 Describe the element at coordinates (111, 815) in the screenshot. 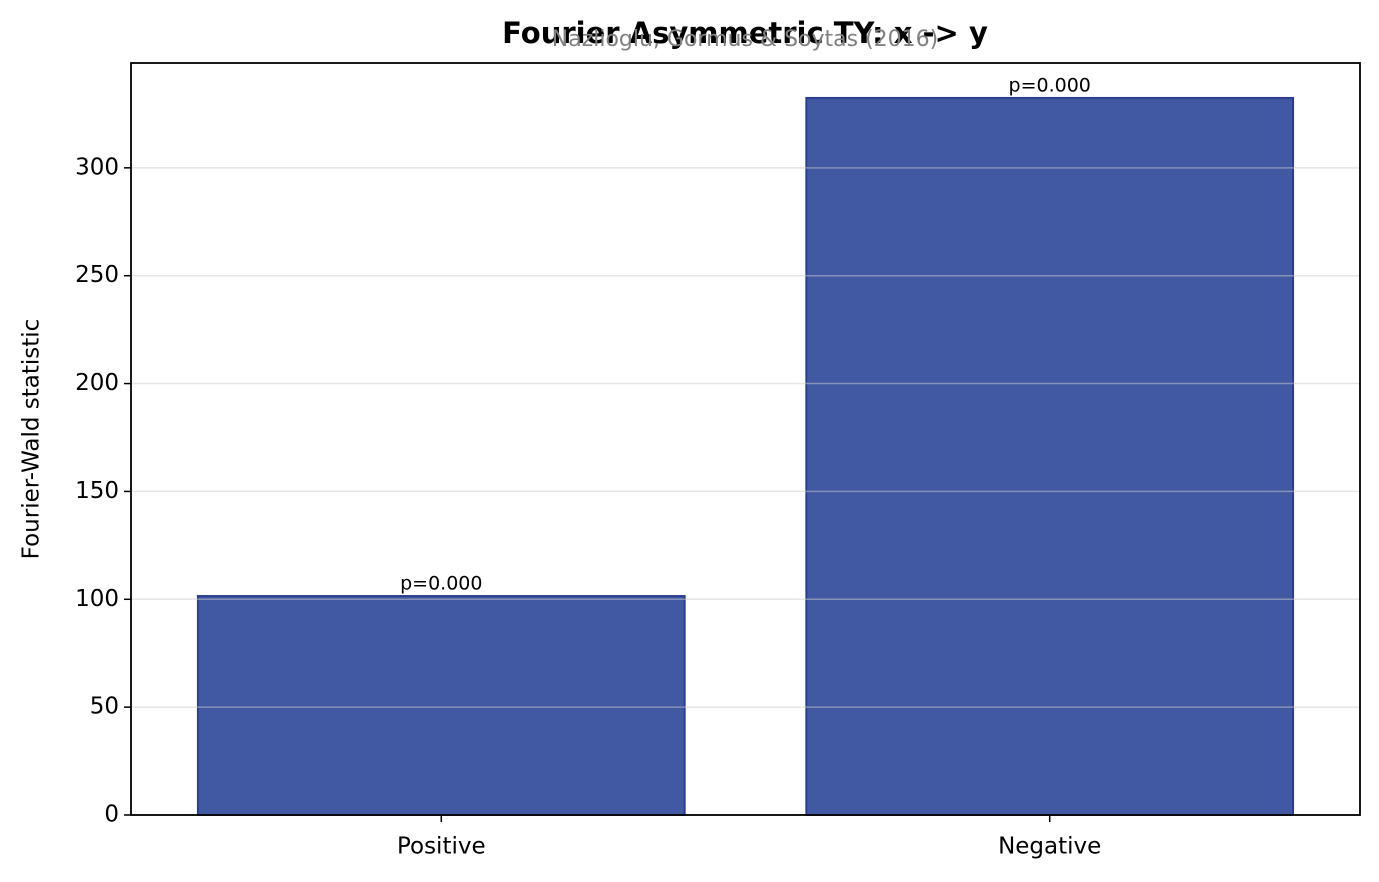

I see `y-tick-label: 0` at that location.